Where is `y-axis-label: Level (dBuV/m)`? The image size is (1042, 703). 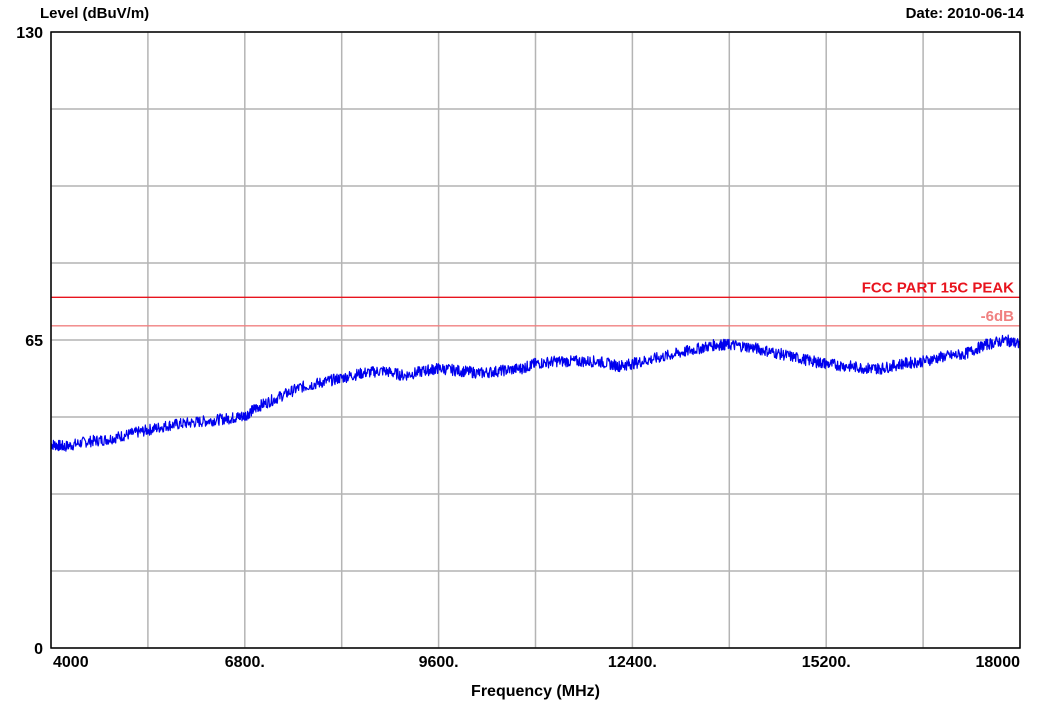 y-axis-label: Level (dBuV/m) is located at coordinates (95, 13).